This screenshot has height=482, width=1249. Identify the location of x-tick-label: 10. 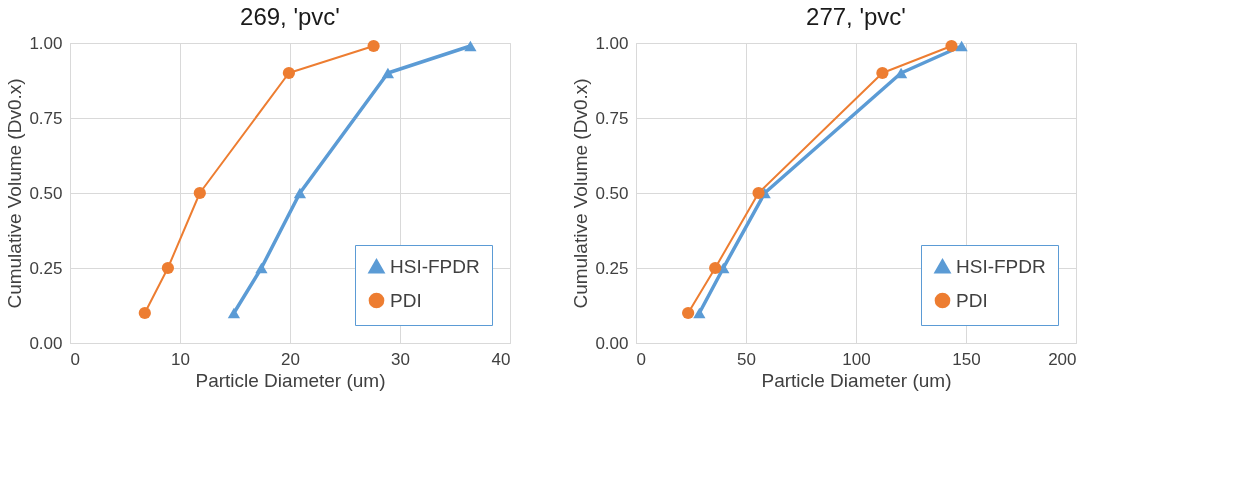
(180, 359).